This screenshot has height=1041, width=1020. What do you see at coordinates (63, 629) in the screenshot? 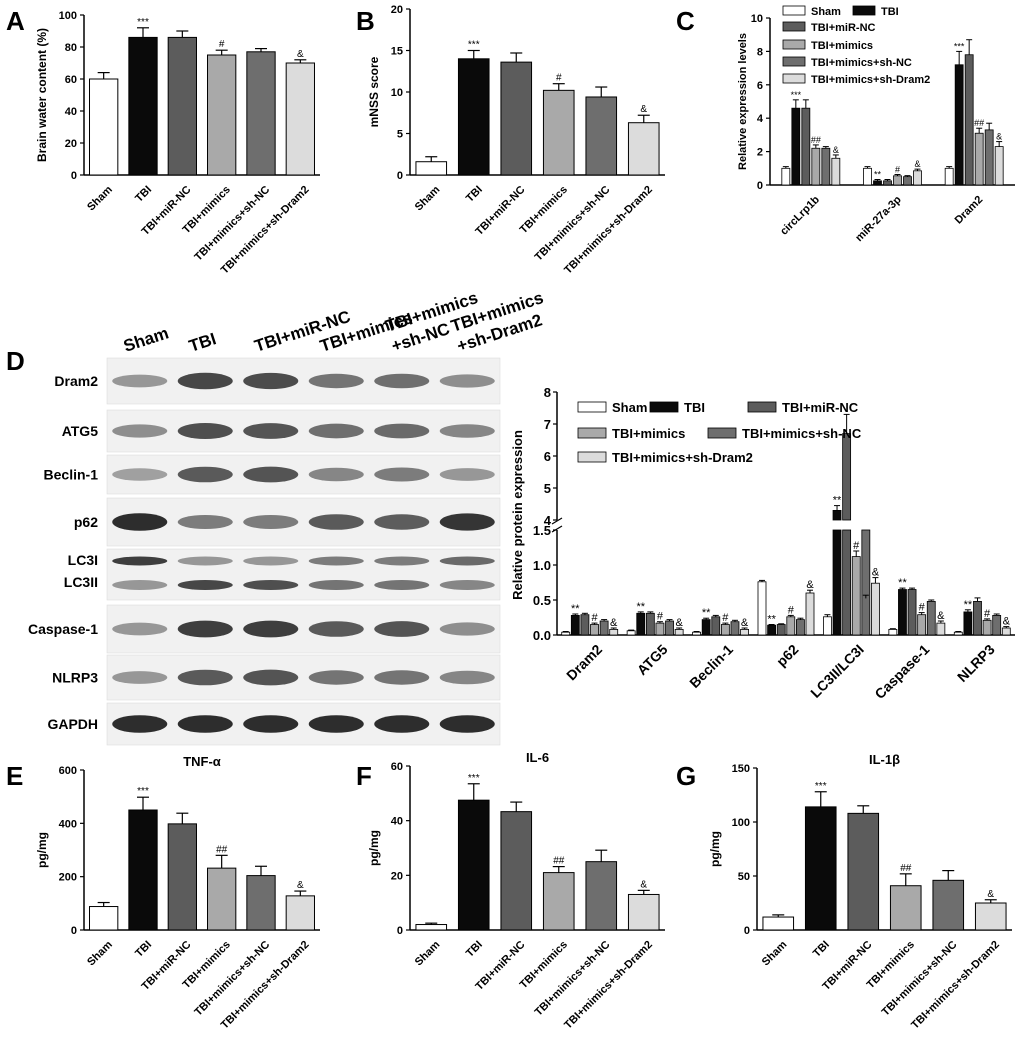
I see `blot-row-label: Caspase-1` at bounding box center [63, 629].